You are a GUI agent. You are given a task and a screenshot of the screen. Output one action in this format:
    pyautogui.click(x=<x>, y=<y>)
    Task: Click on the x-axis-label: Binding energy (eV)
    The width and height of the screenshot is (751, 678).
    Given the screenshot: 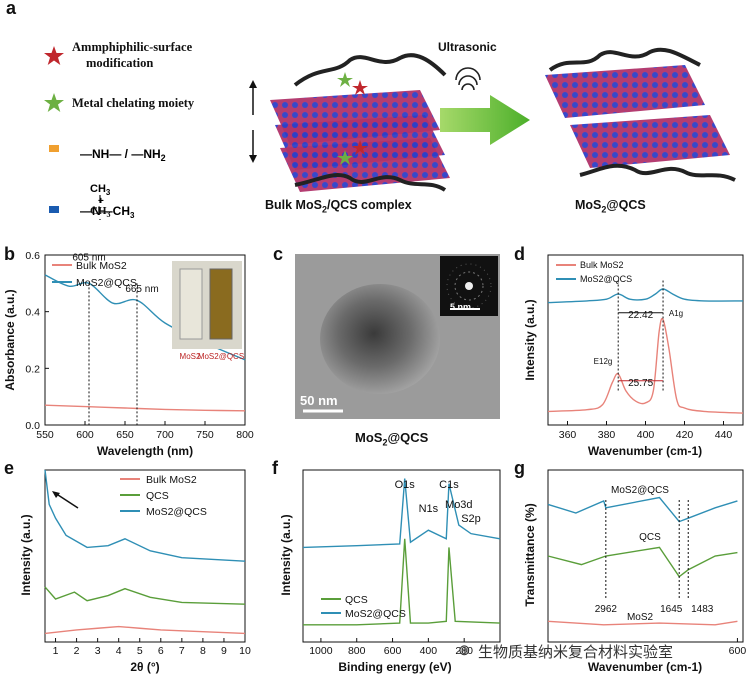 What is the action you would take?
    pyautogui.click(x=394, y=667)
    